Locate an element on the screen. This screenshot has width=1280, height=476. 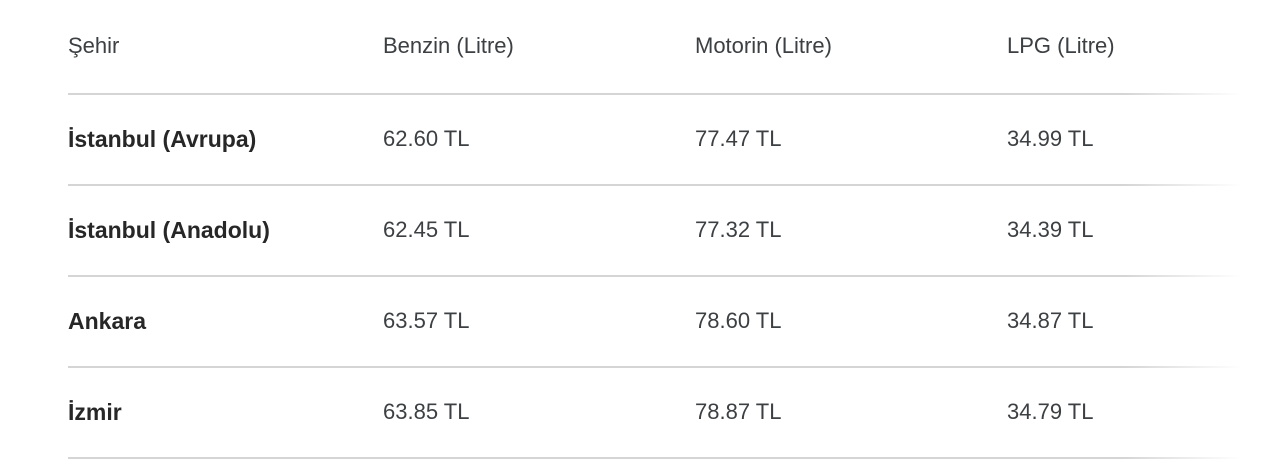
lpg-price-cell: 34.39 TL is located at coordinates (1050, 230).